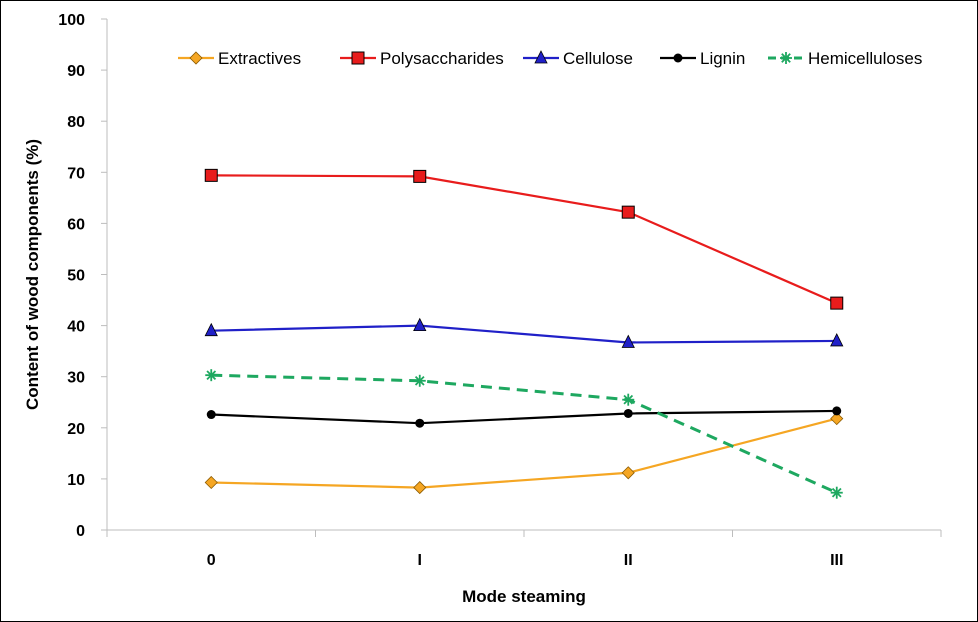 The width and height of the screenshot is (978, 622). I want to click on x-axis-title: Mode steaming, so click(524, 596).